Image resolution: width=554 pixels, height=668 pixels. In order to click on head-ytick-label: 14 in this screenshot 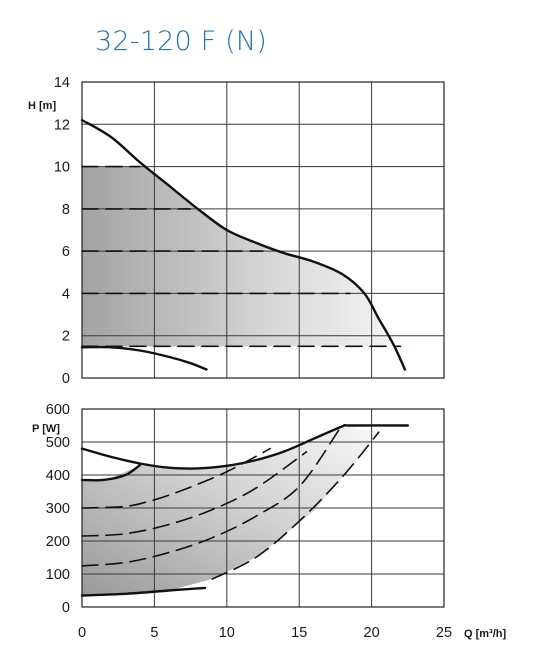, I will do `click(62, 83)`.